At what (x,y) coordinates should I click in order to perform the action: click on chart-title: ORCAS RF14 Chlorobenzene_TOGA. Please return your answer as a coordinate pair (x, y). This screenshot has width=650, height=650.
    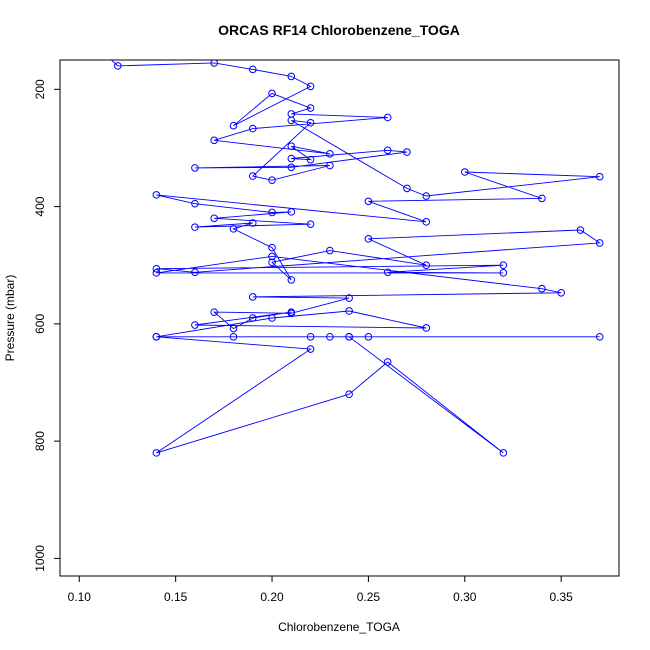
    Looking at the image, I should click on (339, 30).